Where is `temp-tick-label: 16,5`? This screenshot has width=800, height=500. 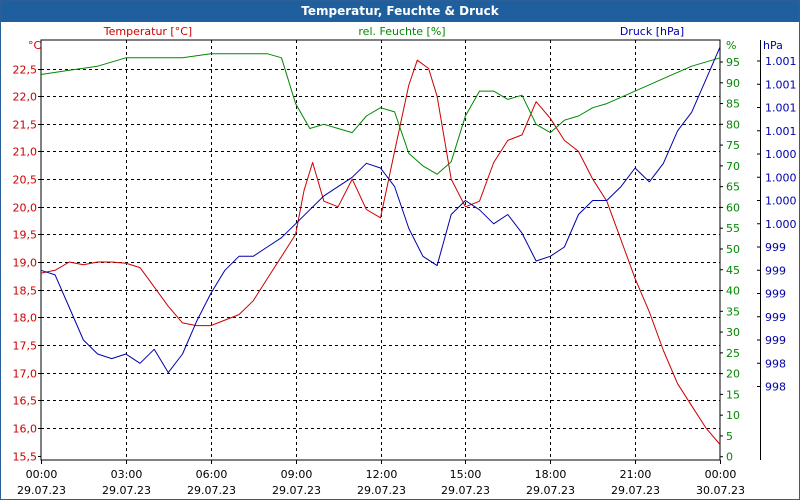
temp-tick-label: 16,5 is located at coordinates (25, 401).